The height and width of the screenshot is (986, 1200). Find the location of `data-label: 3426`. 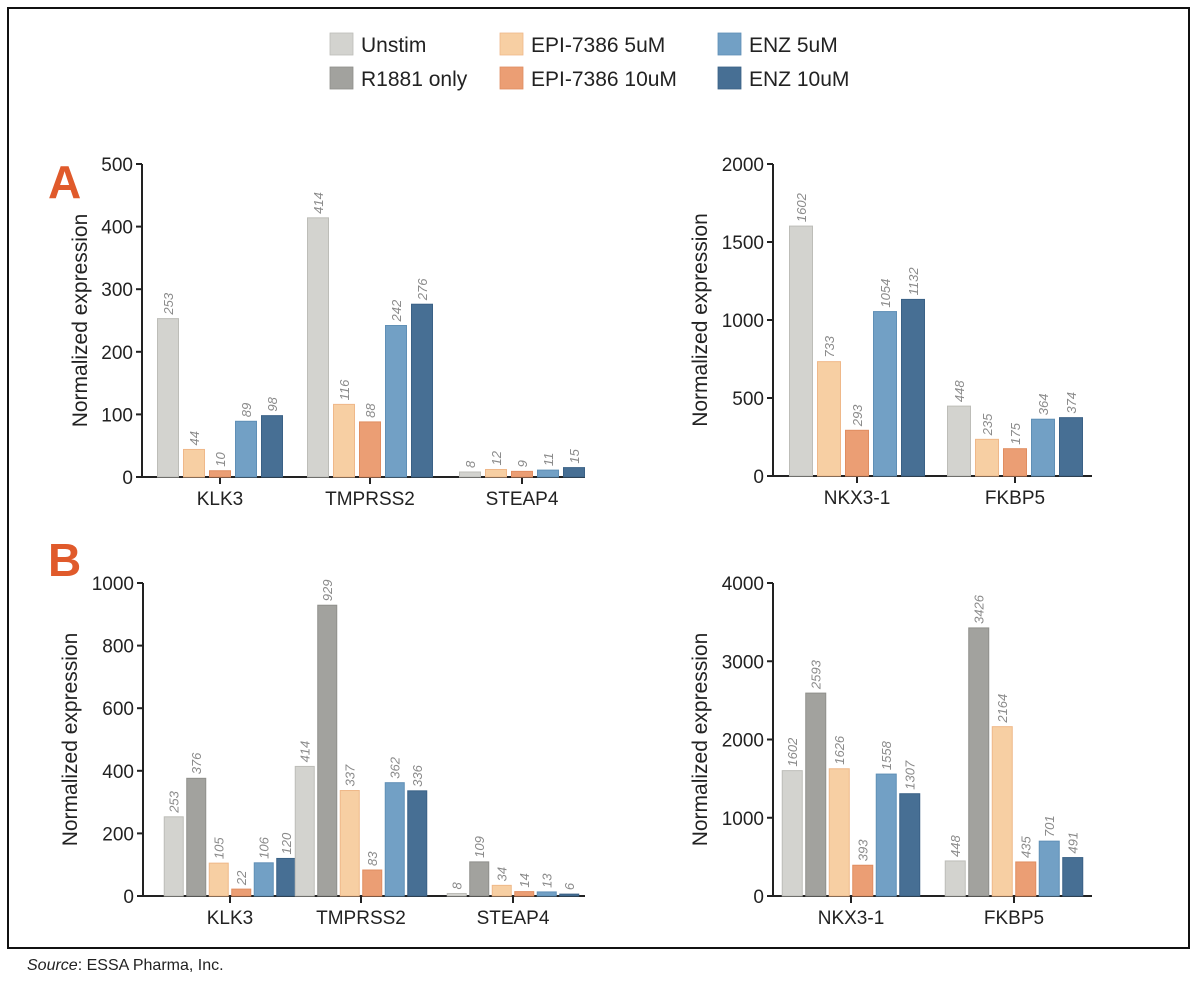

data-label: 3426 is located at coordinates (979, 609).